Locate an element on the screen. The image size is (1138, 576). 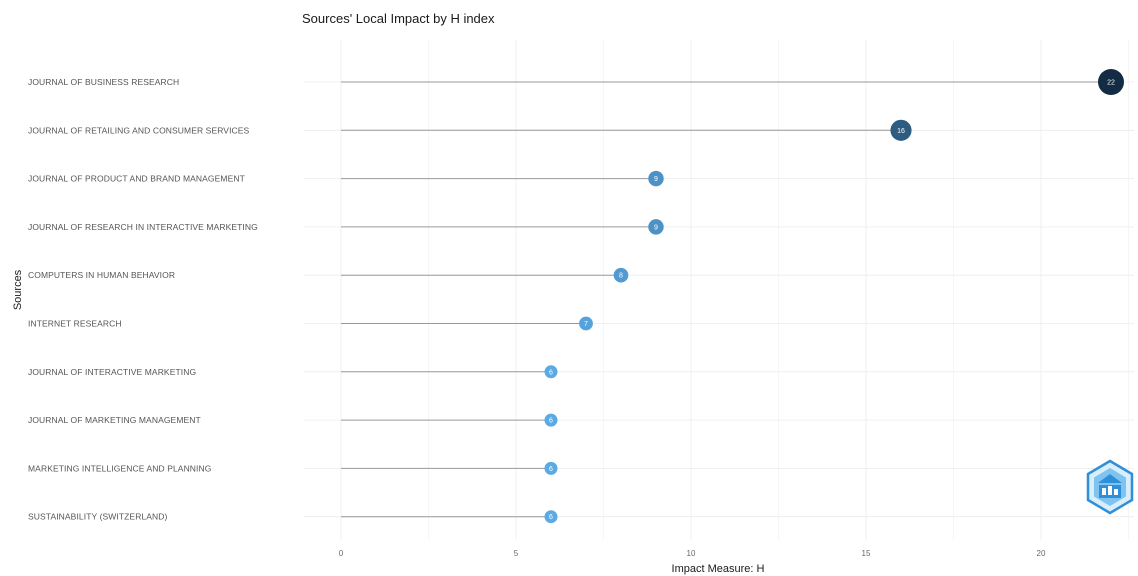
point-value-label: 22 is located at coordinates (1111, 83).